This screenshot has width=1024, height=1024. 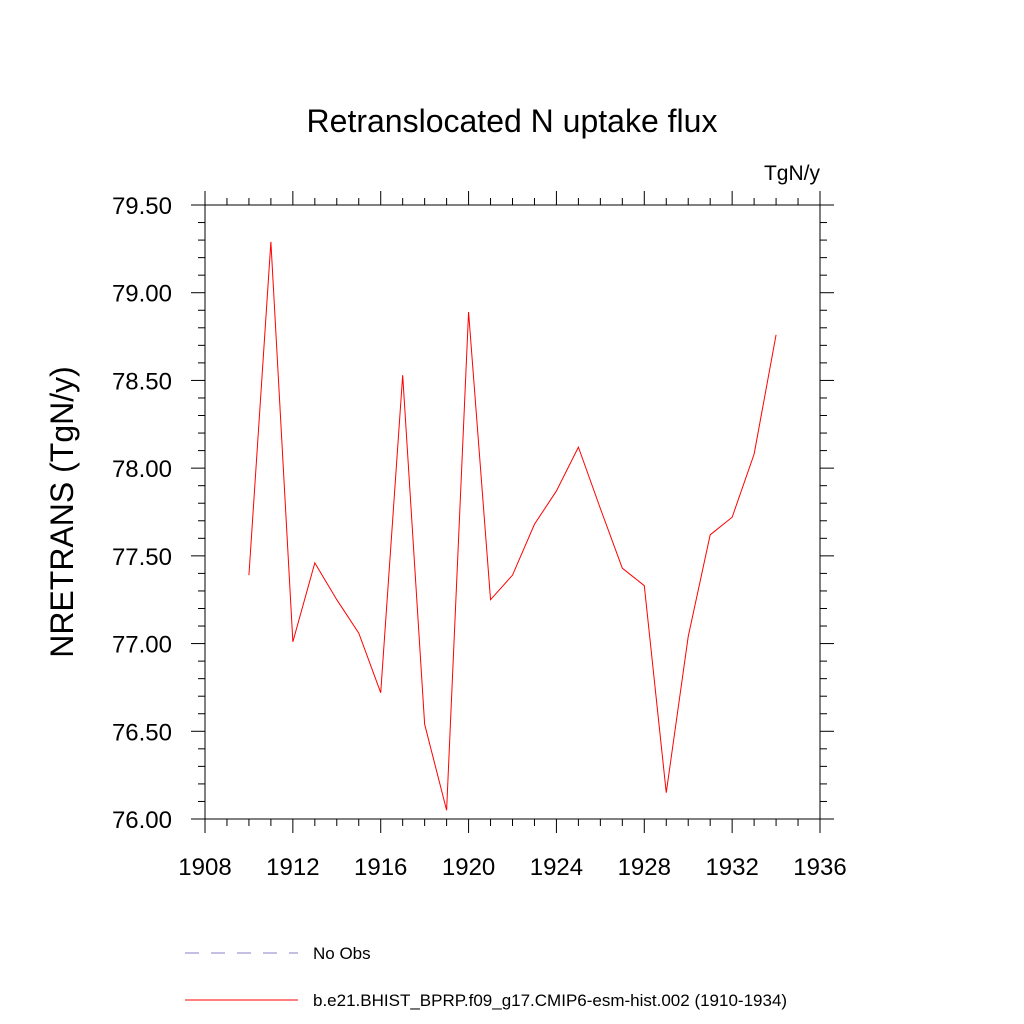 I want to click on y-tick-label: 79.00, so click(x=142, y=294).